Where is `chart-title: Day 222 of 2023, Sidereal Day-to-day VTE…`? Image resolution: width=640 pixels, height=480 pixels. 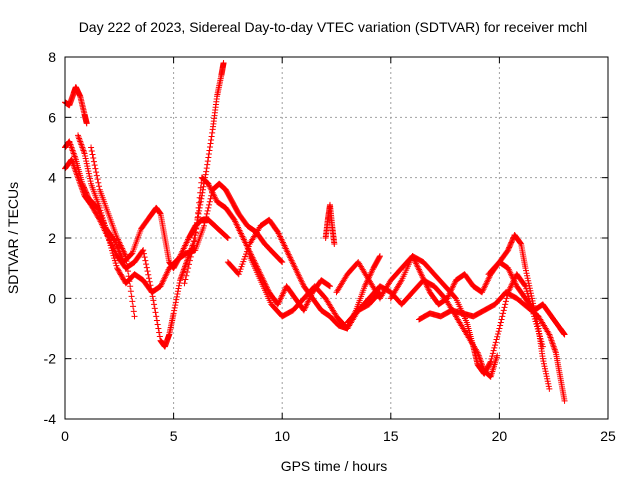 chart-title: Day 222 of 2023, Sidereal Day-to-day VTE… is located at coordinates (333, 27).